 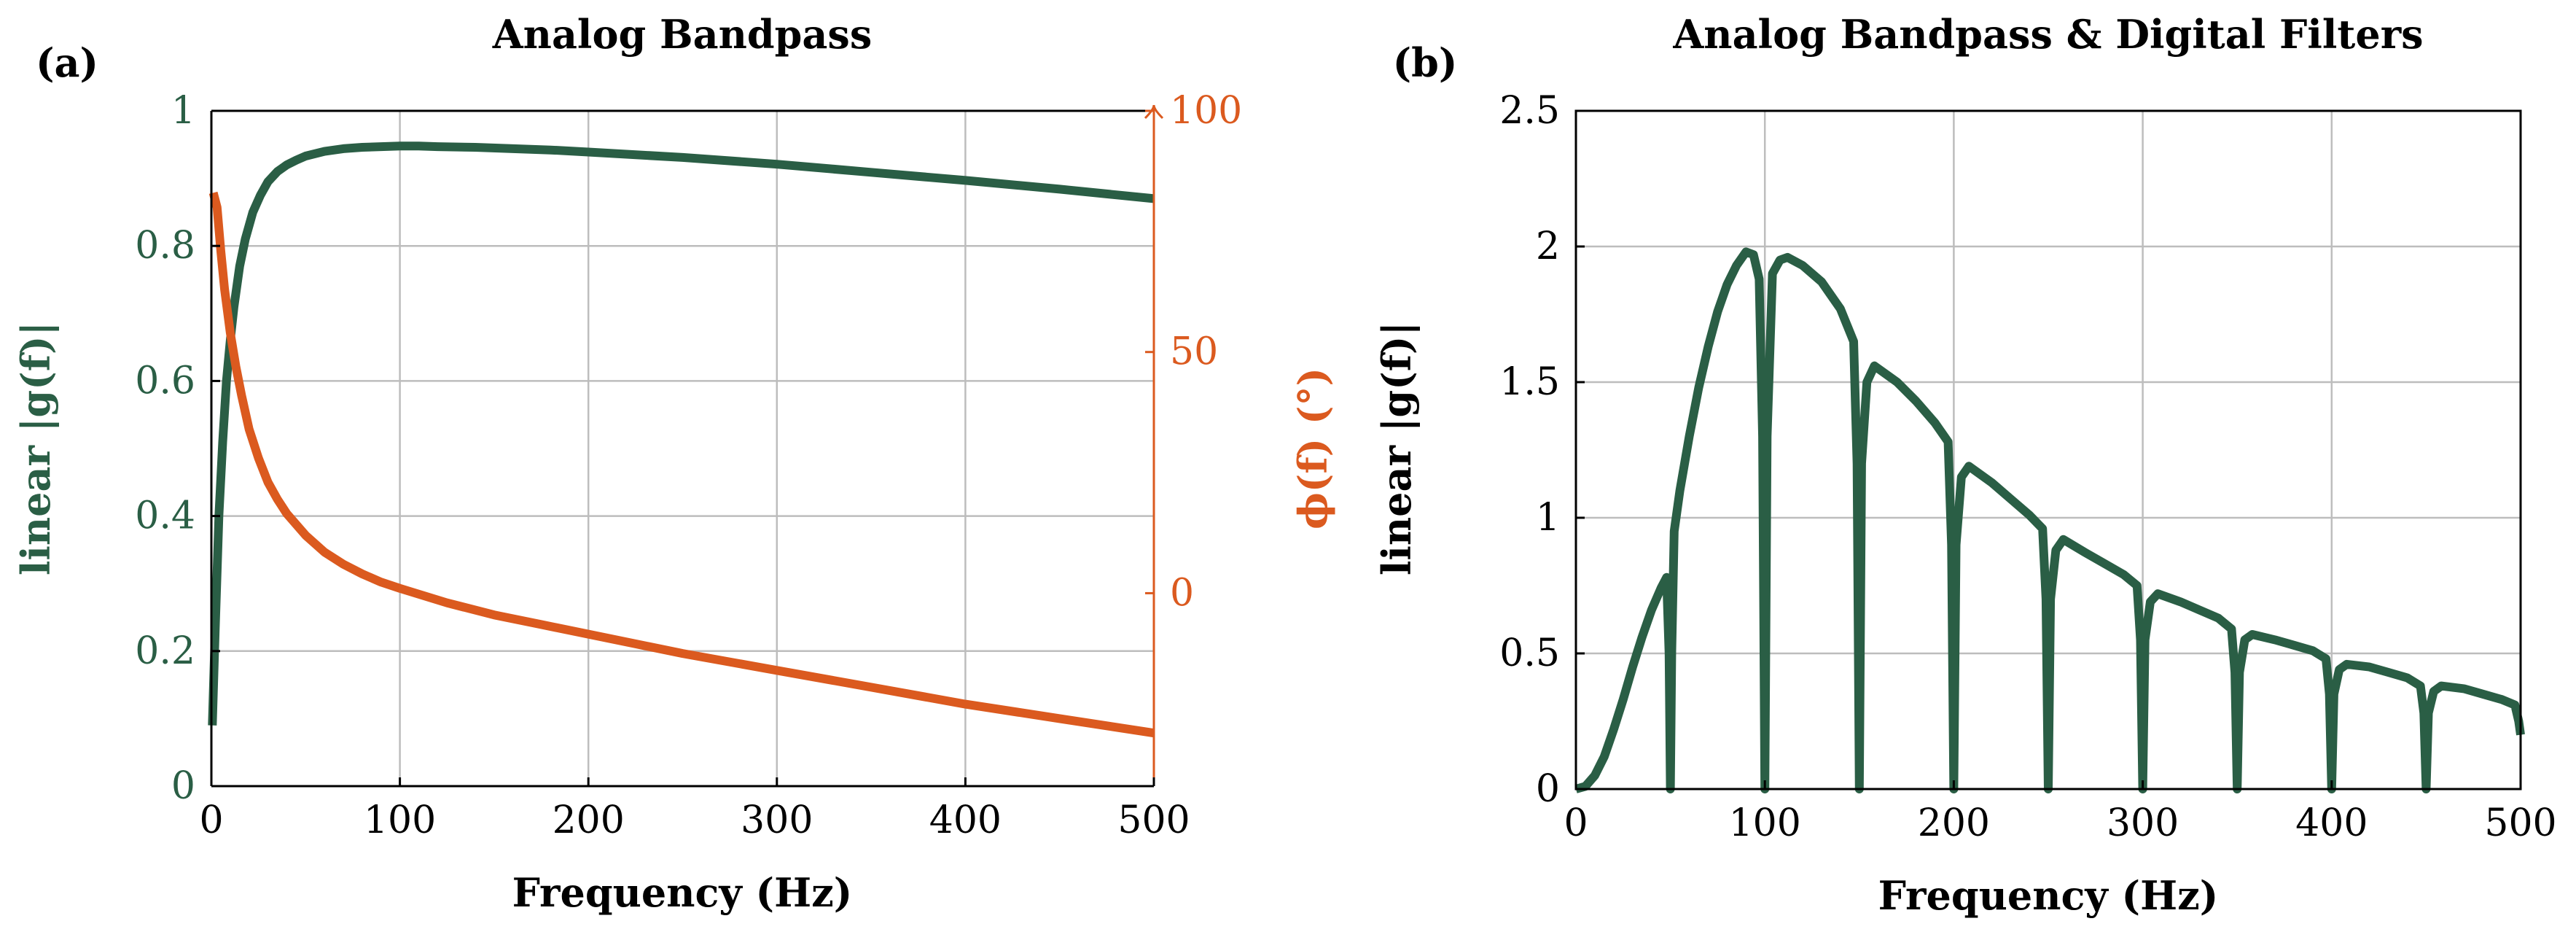 I want to click on y-tick-label: 0.2, so click(x=165, y=651).